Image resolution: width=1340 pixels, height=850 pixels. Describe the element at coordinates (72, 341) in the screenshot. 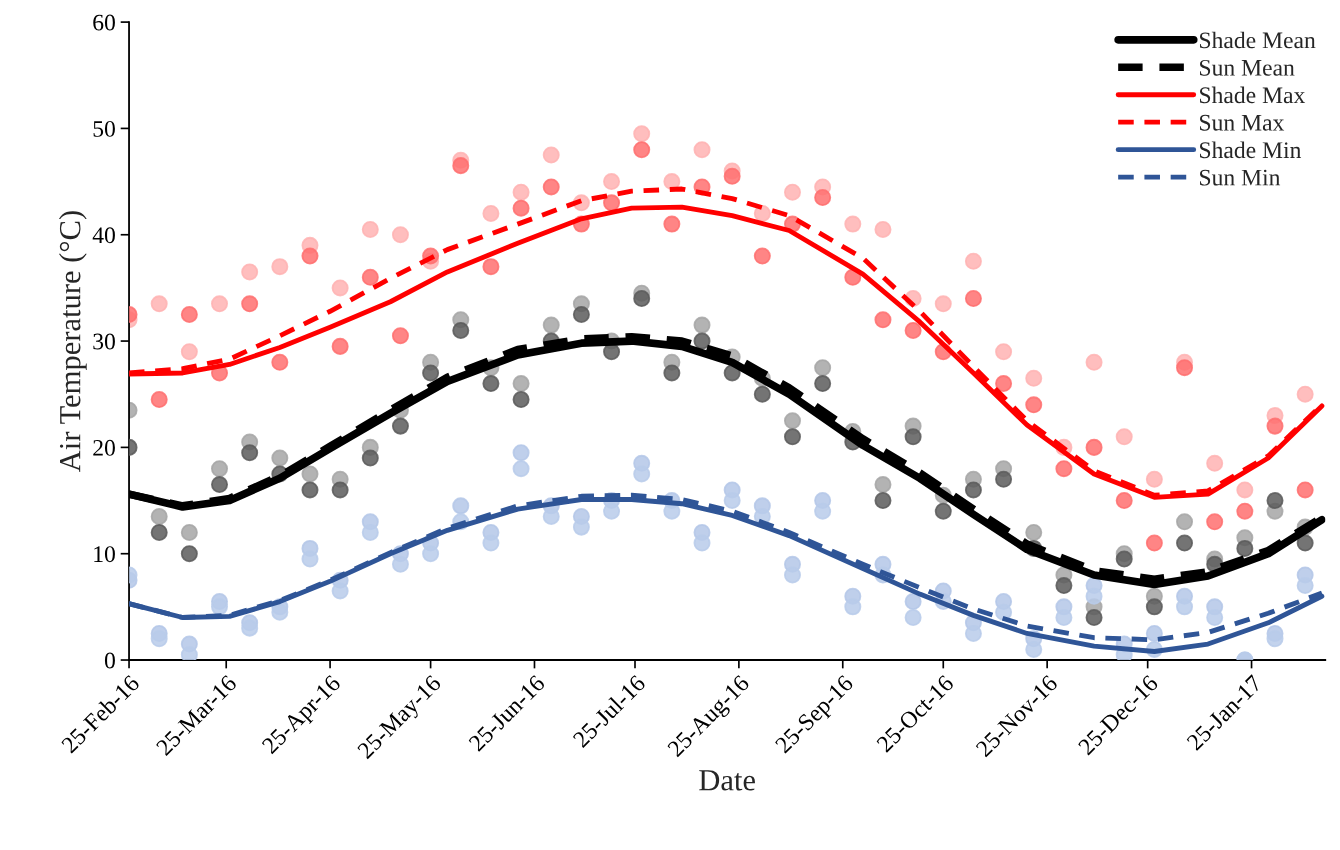

I see `y-axis-title: Air Temperature (°C)` at that location.